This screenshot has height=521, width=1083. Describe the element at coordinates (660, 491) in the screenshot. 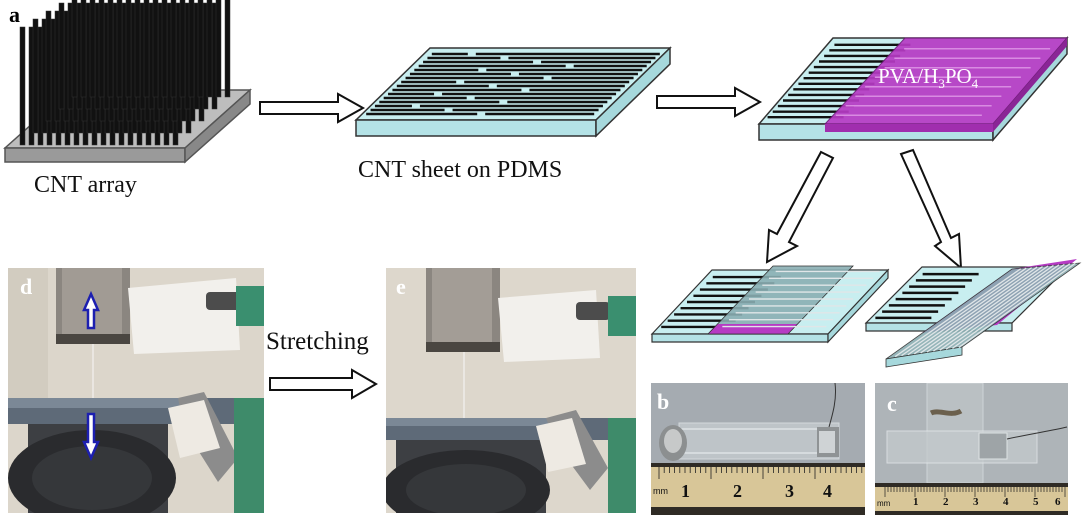

I see `ruler-b-unit: mm` at that location.